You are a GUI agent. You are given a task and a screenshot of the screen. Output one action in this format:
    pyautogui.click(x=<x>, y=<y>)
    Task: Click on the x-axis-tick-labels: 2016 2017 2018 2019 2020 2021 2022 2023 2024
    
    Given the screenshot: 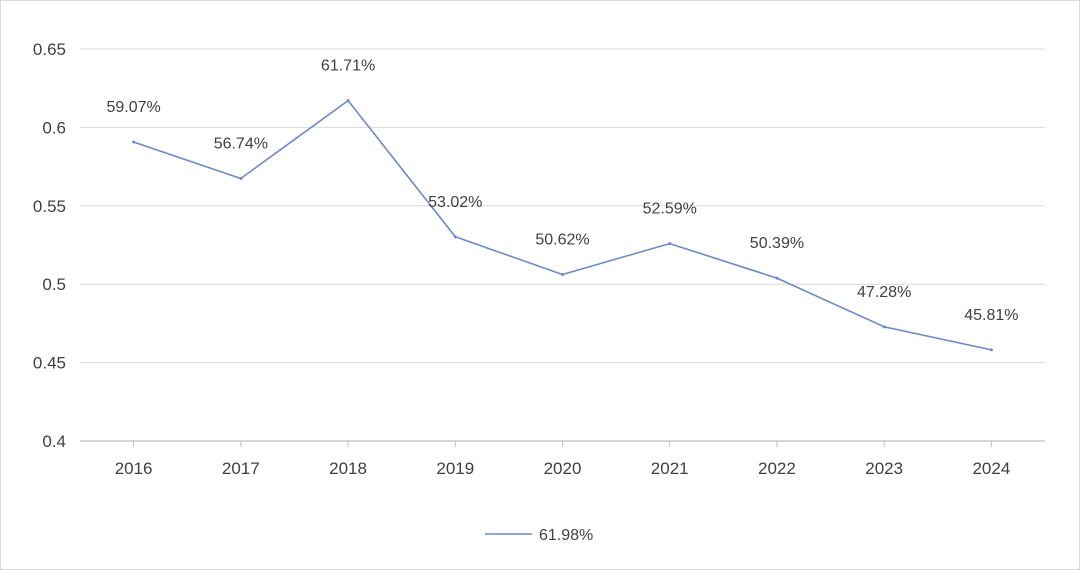 What is the action you would take?
    pyautogui.click(x=563, y=468)
    